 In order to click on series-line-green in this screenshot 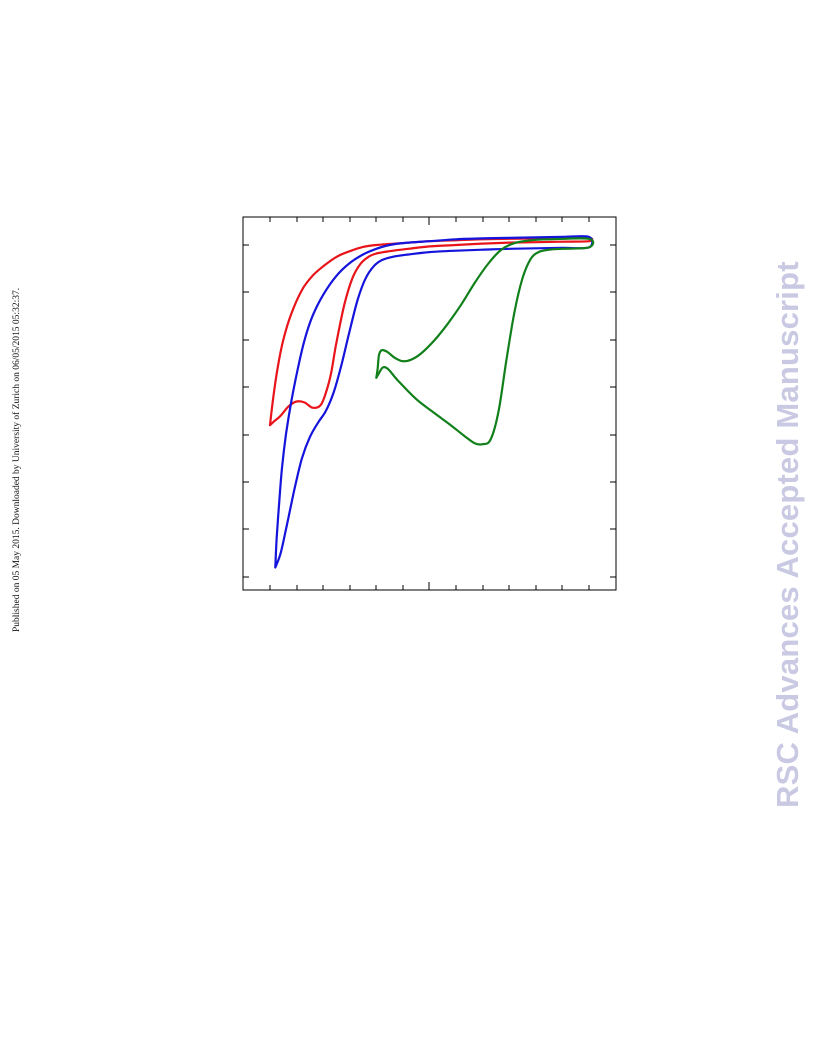, I will do `click(485, 341)`.